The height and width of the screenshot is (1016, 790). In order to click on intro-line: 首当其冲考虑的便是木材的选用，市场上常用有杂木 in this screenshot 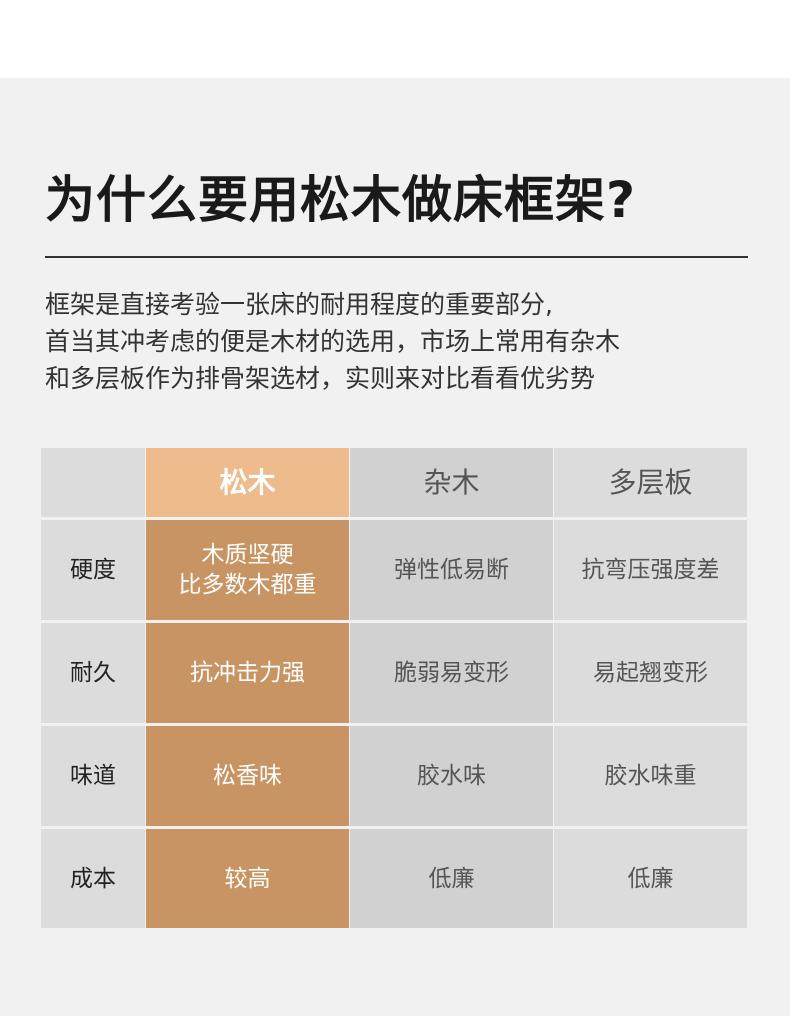, I will do `click(333, 341)`.